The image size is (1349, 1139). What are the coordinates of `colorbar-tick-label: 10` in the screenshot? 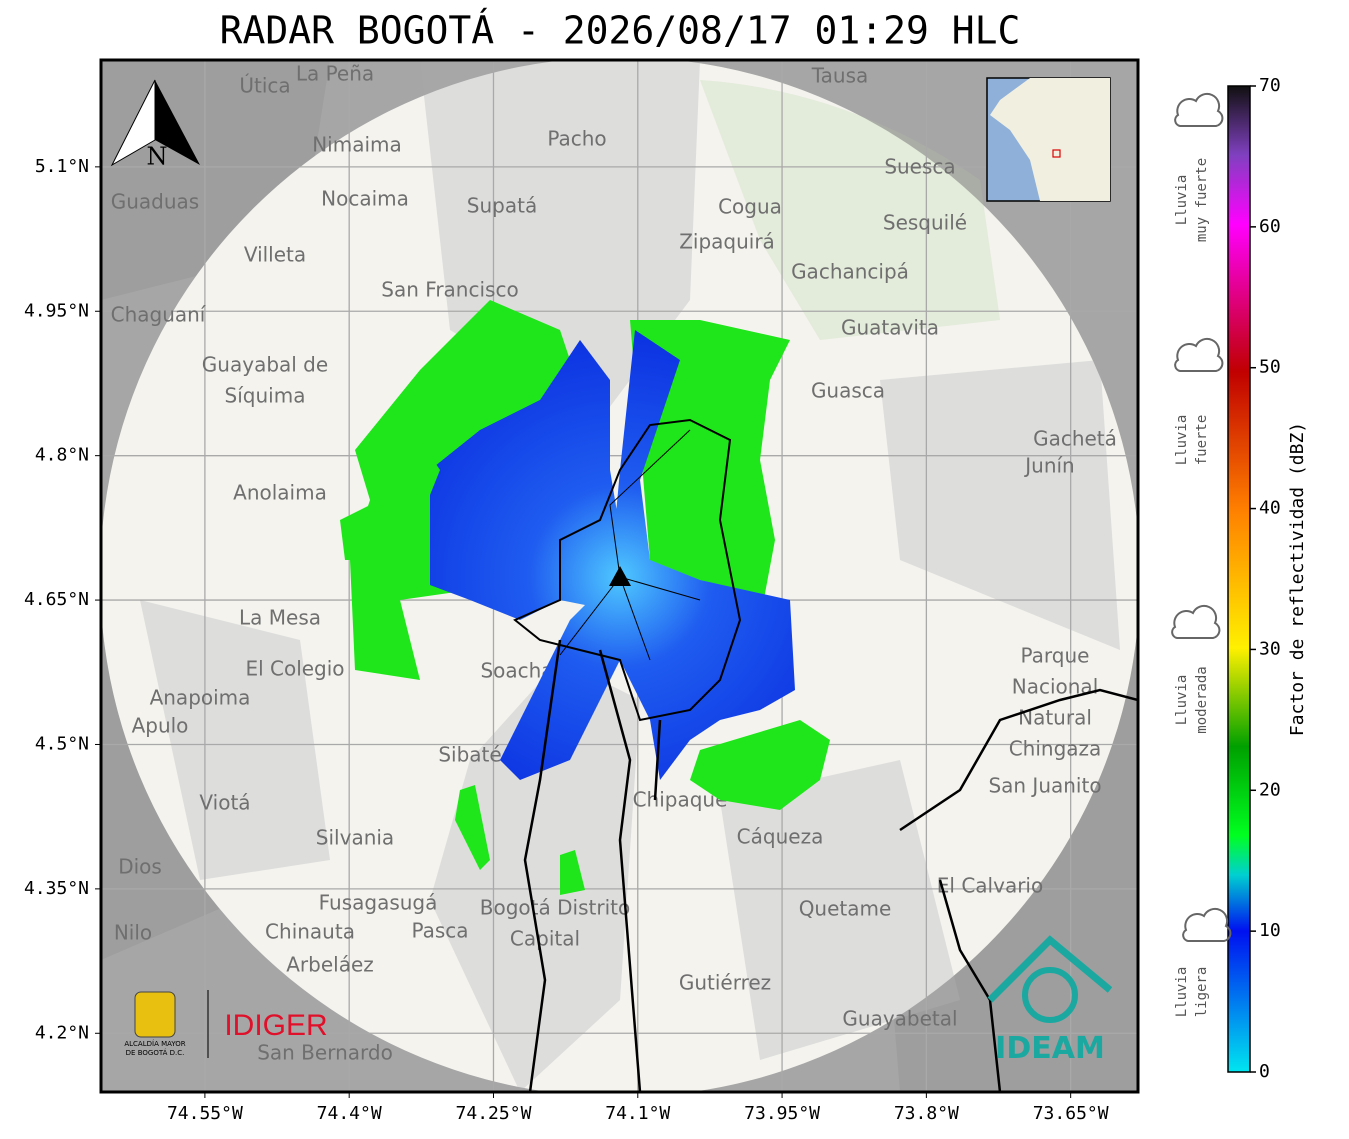 It's located at (1270, 930).